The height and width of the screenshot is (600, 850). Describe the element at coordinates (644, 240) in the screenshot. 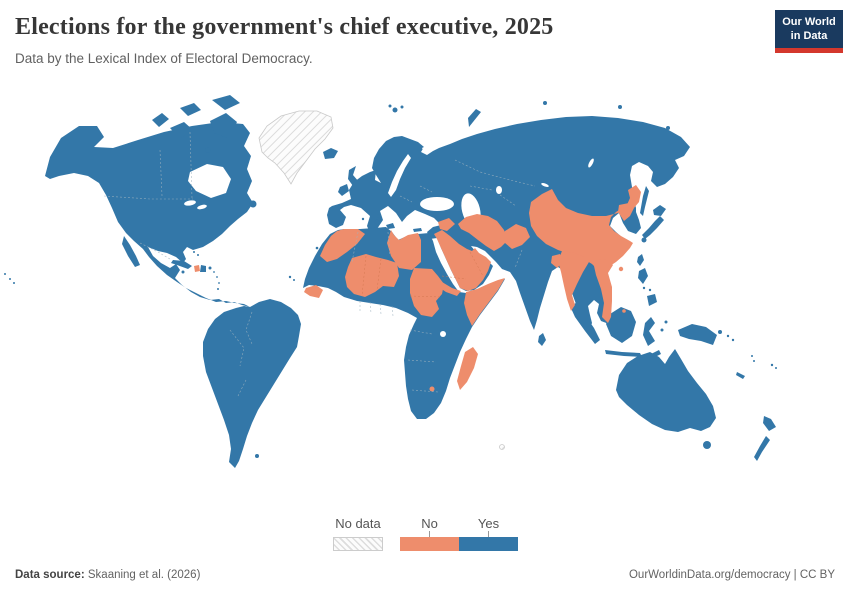

I see `region-japan-kyushu` at that location.